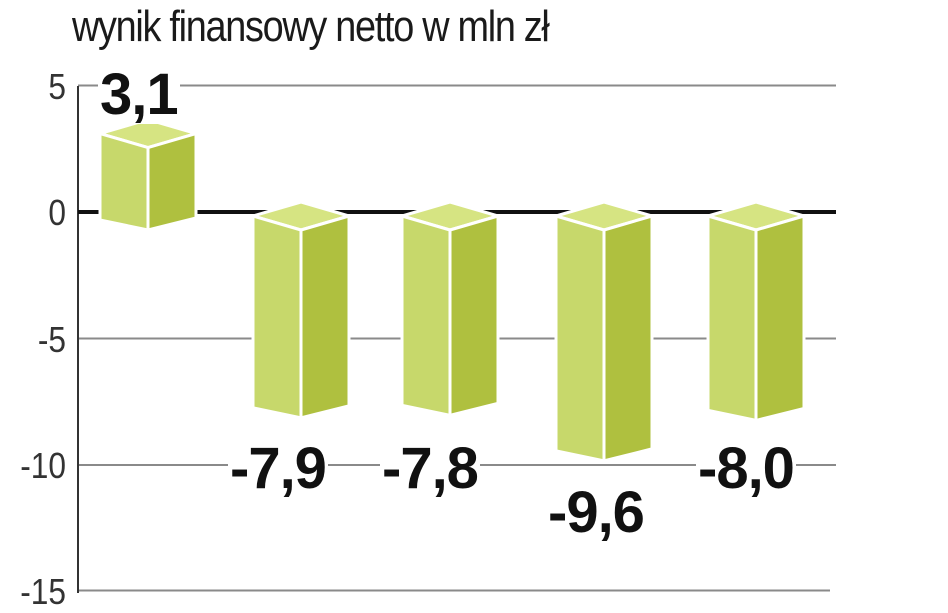  I want to click on value-label-bar-2: -7,9, so click(278, 468).